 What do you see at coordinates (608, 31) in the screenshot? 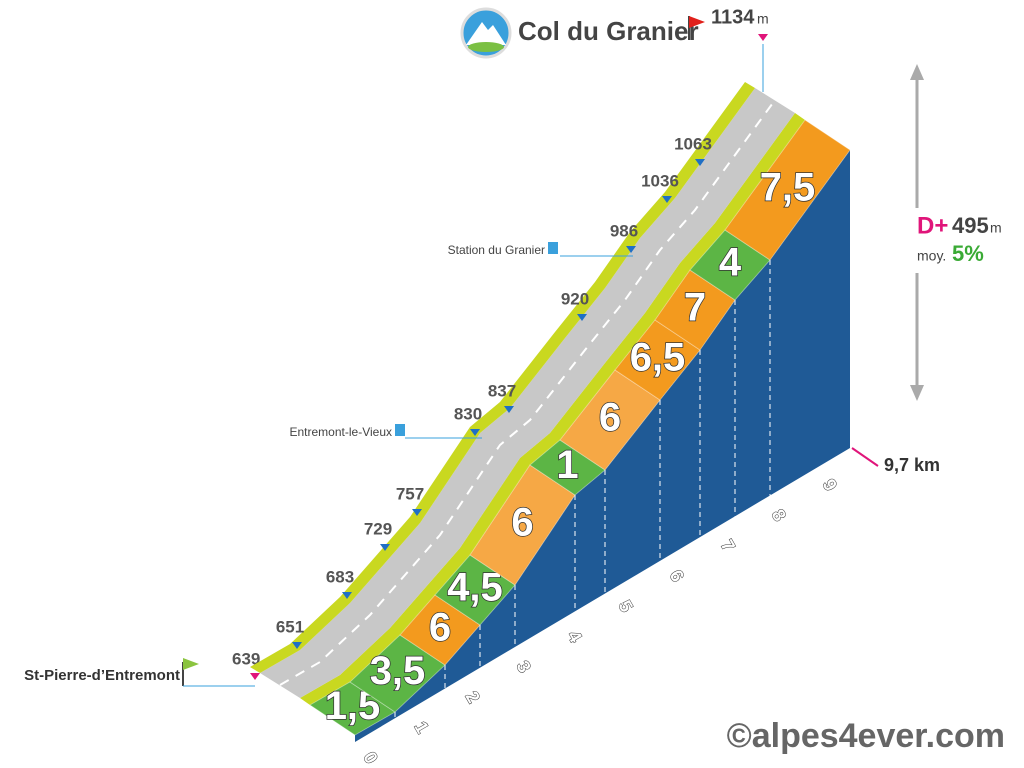
I see `summit-name: Col du Granier` at bounding box center [608, 31].